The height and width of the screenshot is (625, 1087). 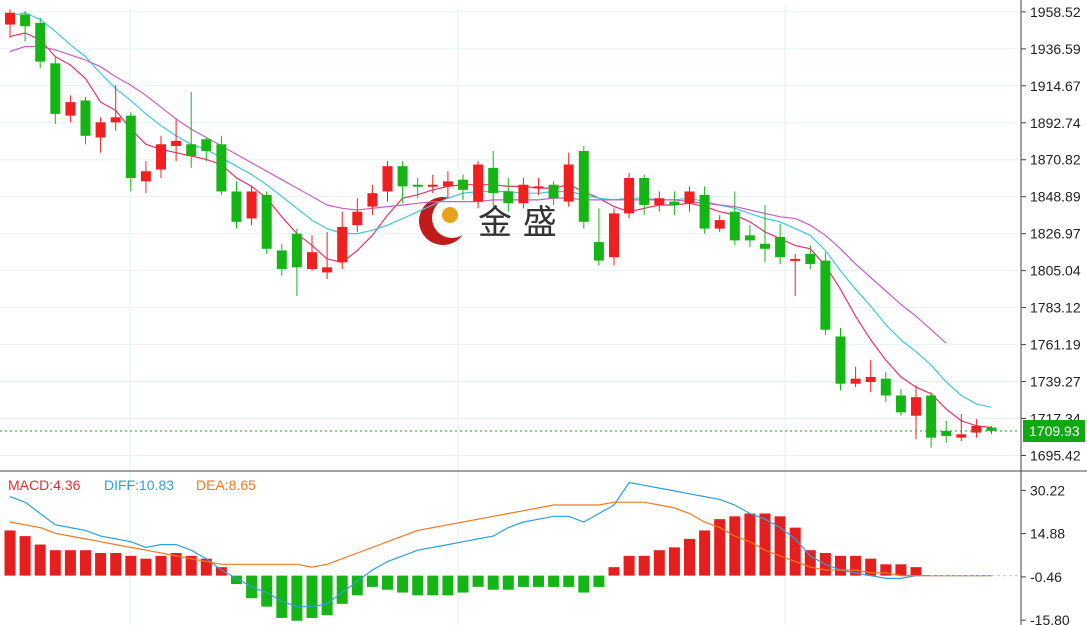 What do you see at coordinates (1055, 160) in the screenshot?
I see `price-tick-label: 1870.82` at bounding box center [1055, 160].